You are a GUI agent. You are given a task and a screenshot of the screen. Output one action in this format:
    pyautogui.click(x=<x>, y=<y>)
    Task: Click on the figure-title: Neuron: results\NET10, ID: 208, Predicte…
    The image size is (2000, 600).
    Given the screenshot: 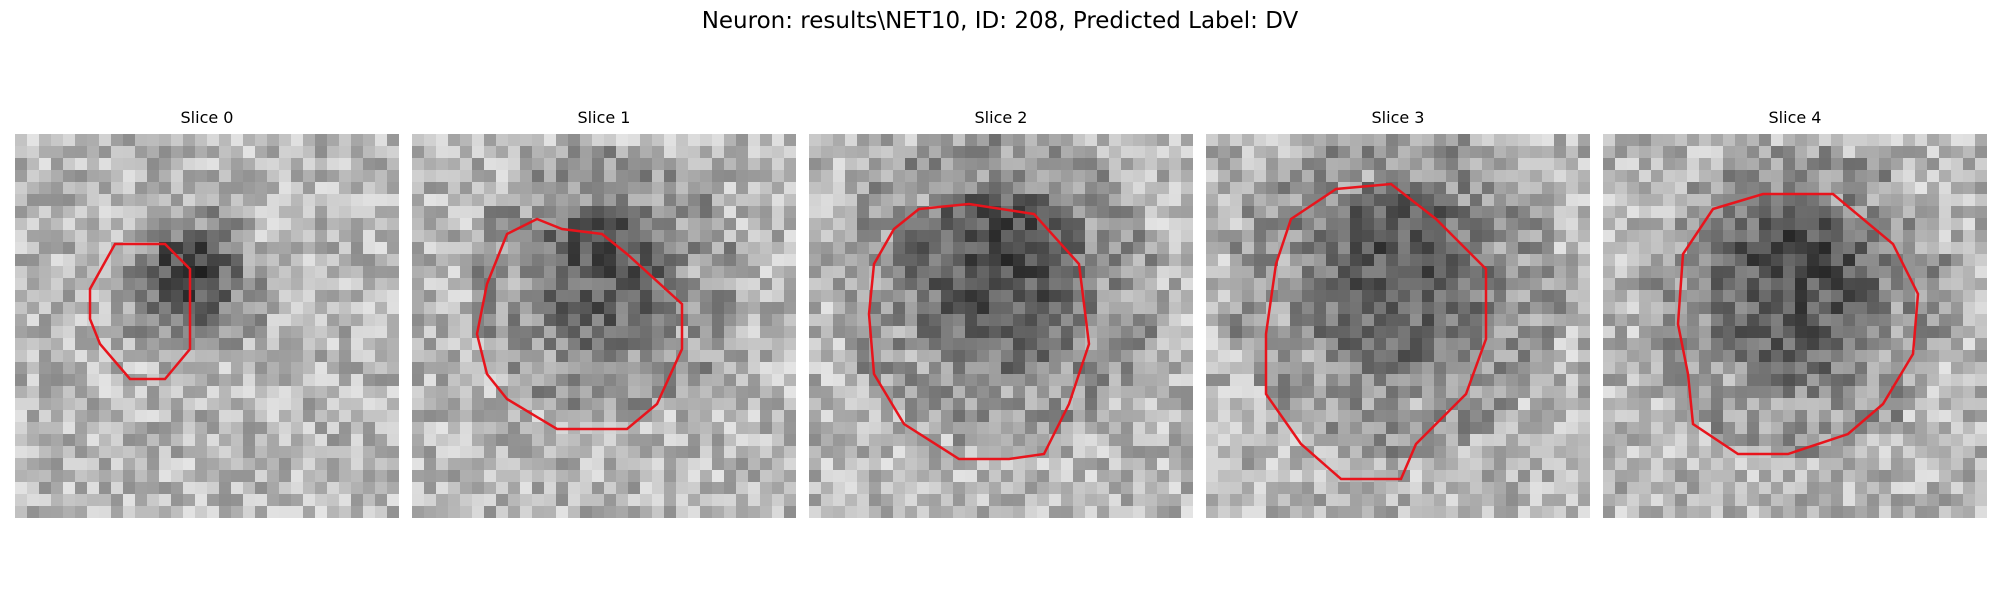 What is the action you would take?
    pyautogui.click(x=1000, y=21)
    